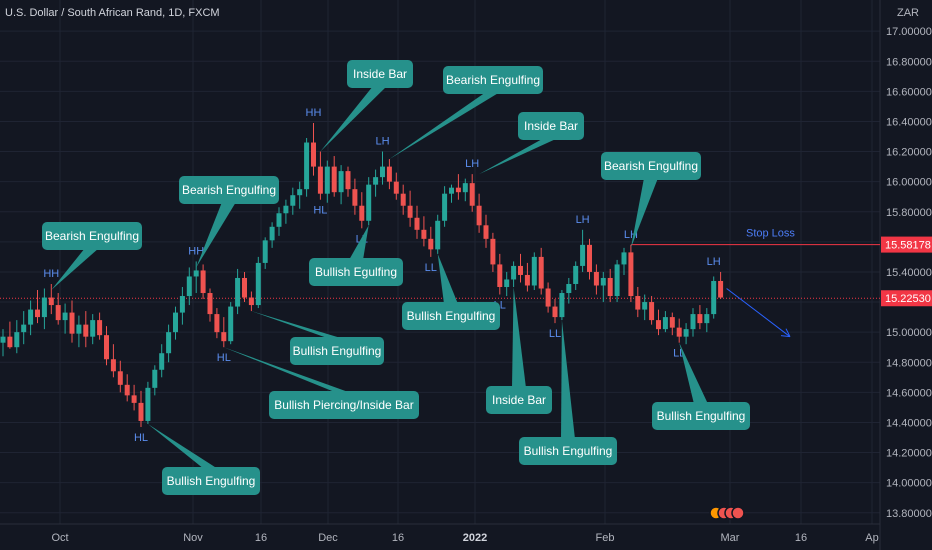 This screenshot has width=932, height=550. I want to click on price-axis-tag-label: 15.58178, so click(908, 246).